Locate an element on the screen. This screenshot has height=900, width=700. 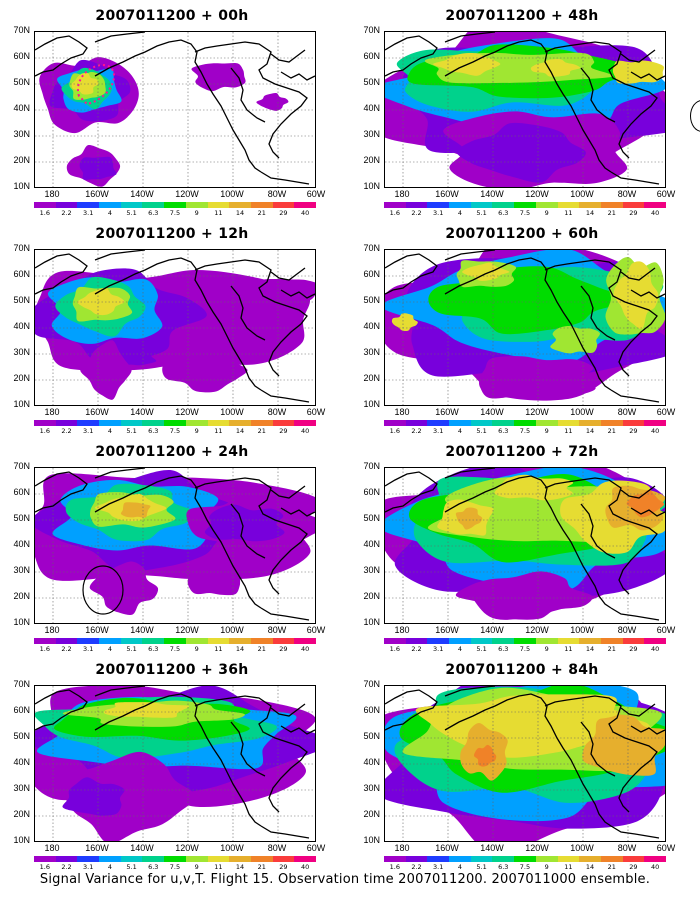
colorbar-label: 3.1 is located at coordinates (88, 867).